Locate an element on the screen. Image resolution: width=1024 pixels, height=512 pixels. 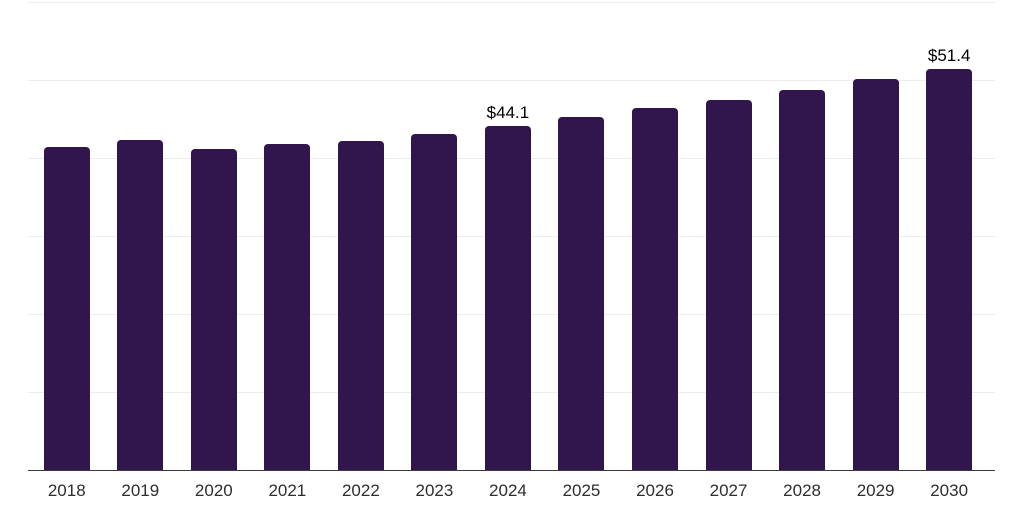
tick-label-2018: 2018 is located at coordinates (66, 490).